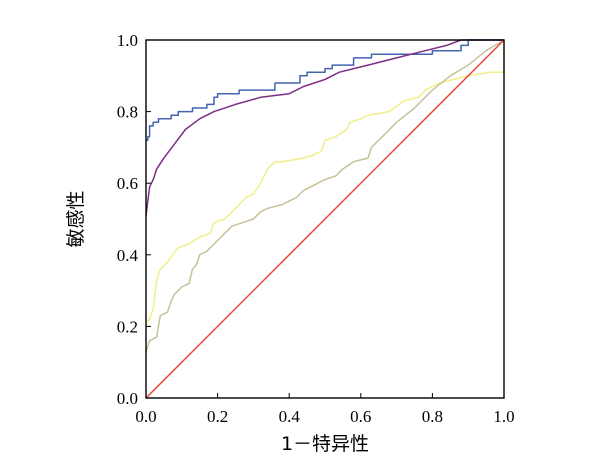 This screenshot has width=596, height=464. I want to click on x-tick-label: 1.0, so click(503, 416).